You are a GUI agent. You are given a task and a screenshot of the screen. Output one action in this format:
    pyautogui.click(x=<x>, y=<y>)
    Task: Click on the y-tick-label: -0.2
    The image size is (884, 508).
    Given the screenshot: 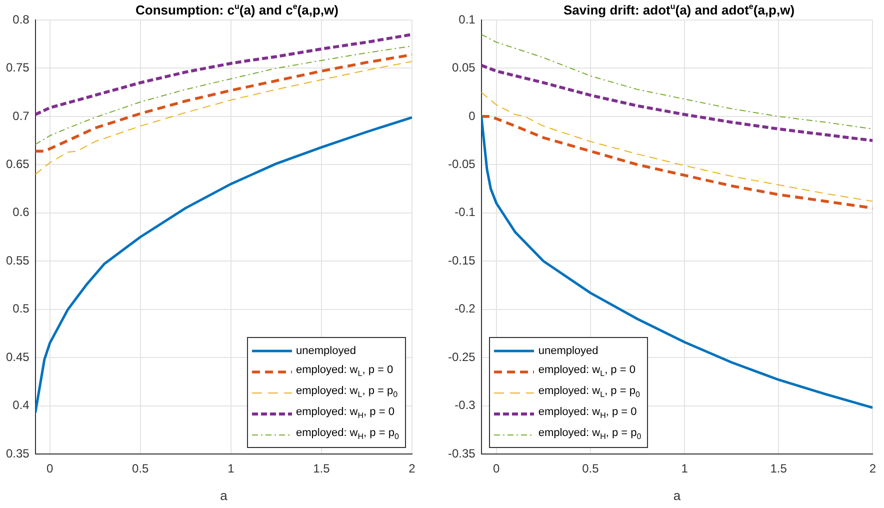 What is the action you would take?
    pyautogui.click(x=465, y=309)
    